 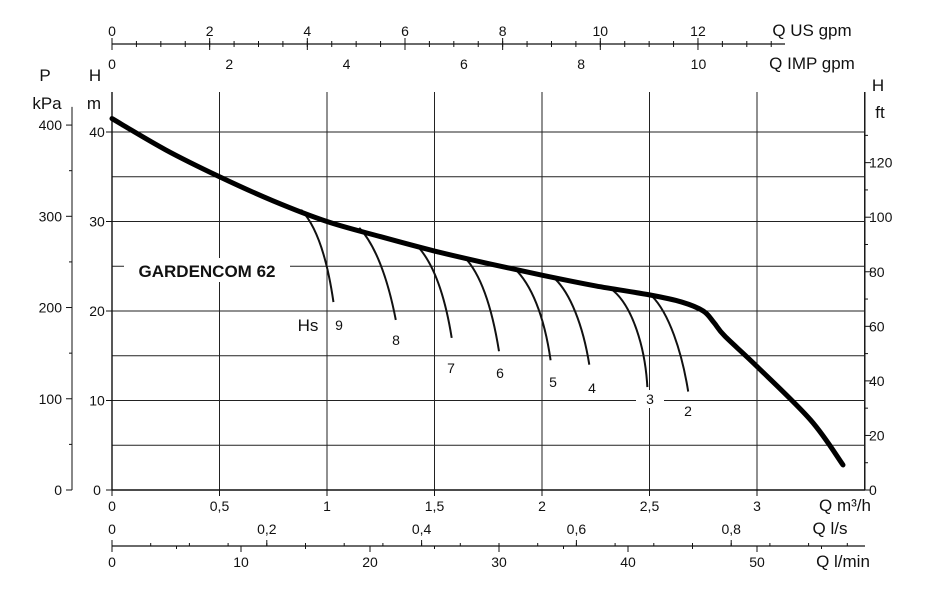 What do you see at coordinates (542, 506) in the screenshot?
I see `x-tick-label-m3h: 2` at bounding box center [542, 506].